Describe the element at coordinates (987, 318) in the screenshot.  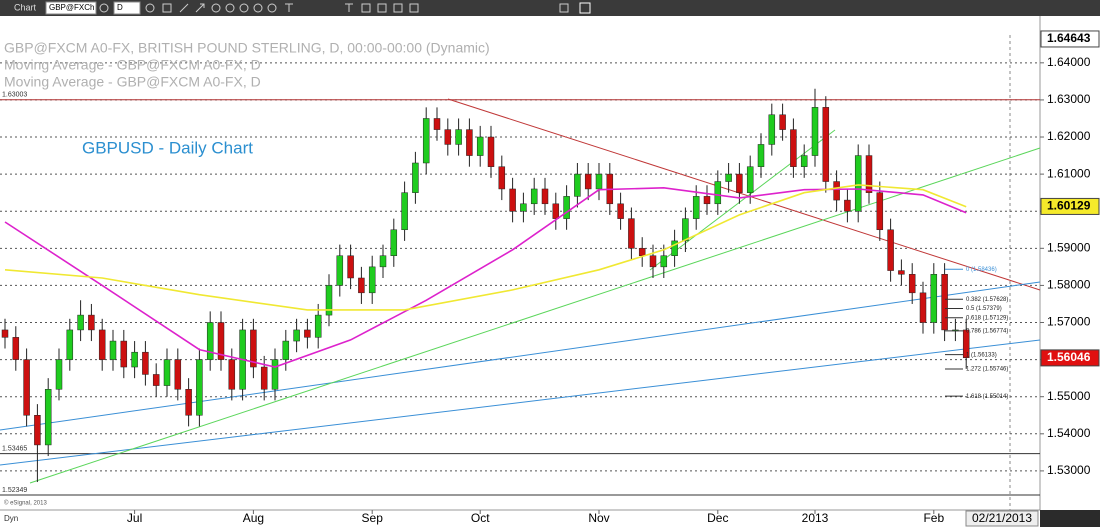
I see `fib-label: 0.618 (1.57129)` at that location.